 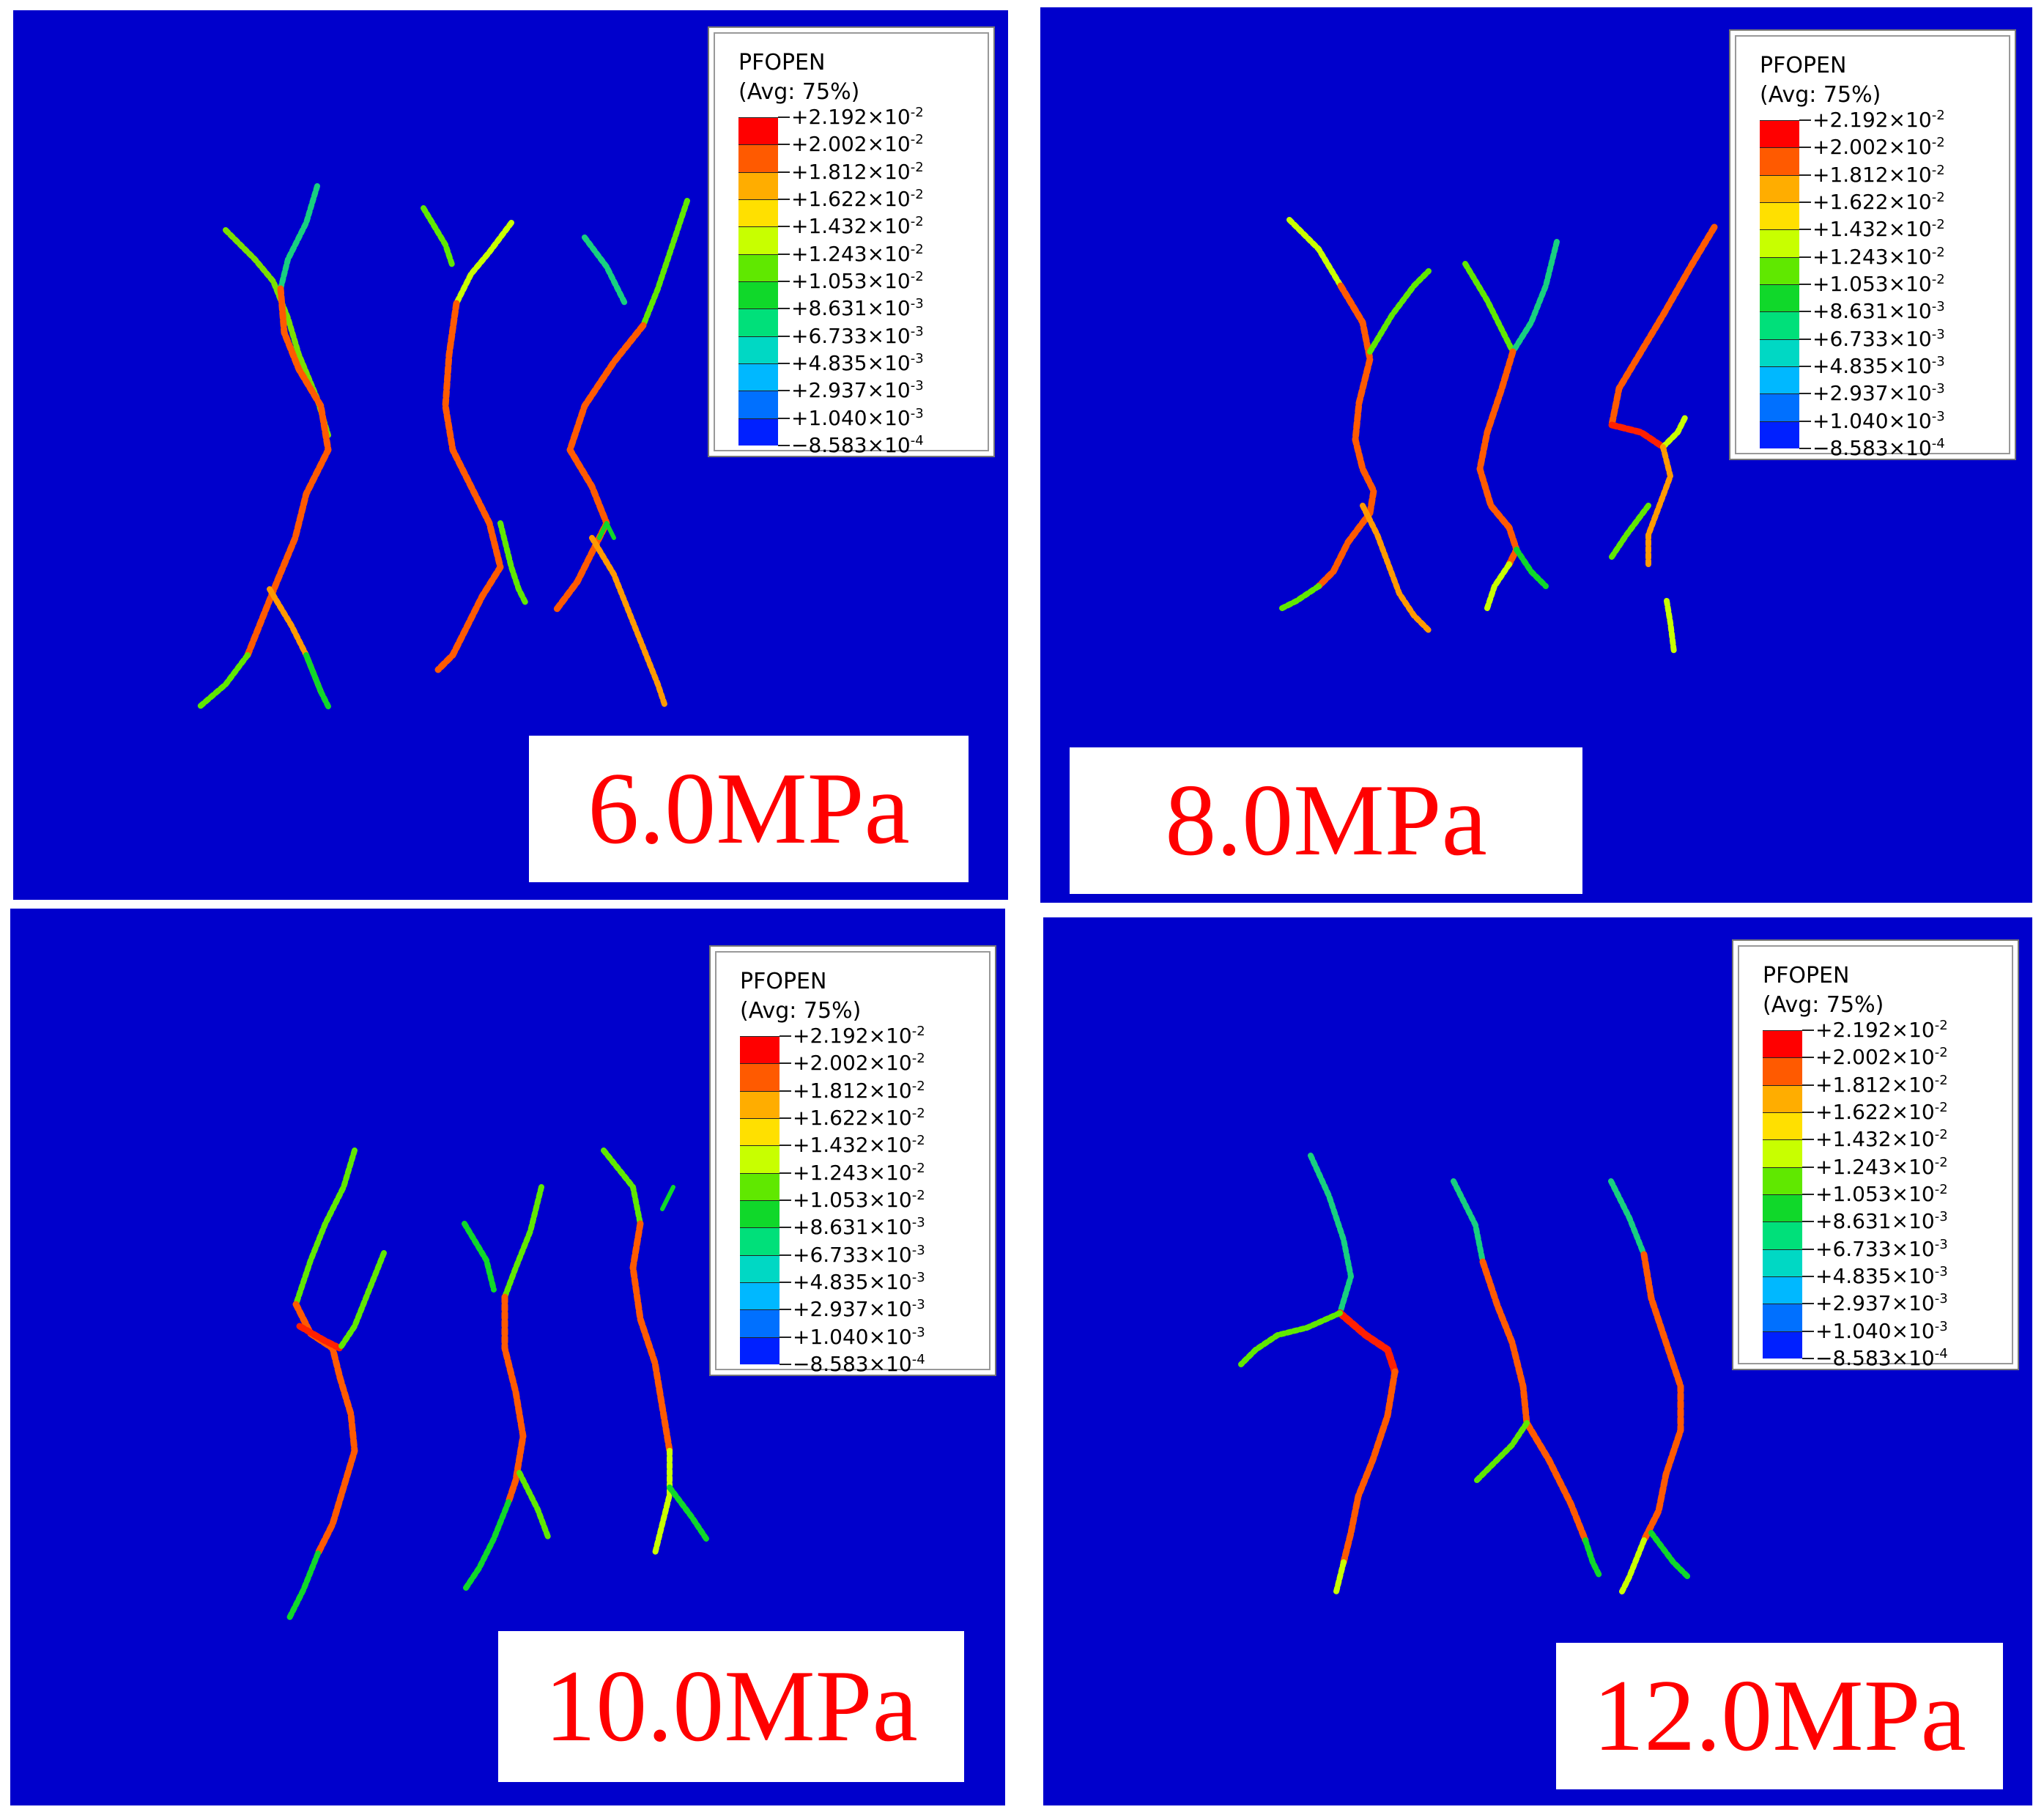 I want to click on legend-value-mantissa: +1.053×10, so click(x=851, y=281).